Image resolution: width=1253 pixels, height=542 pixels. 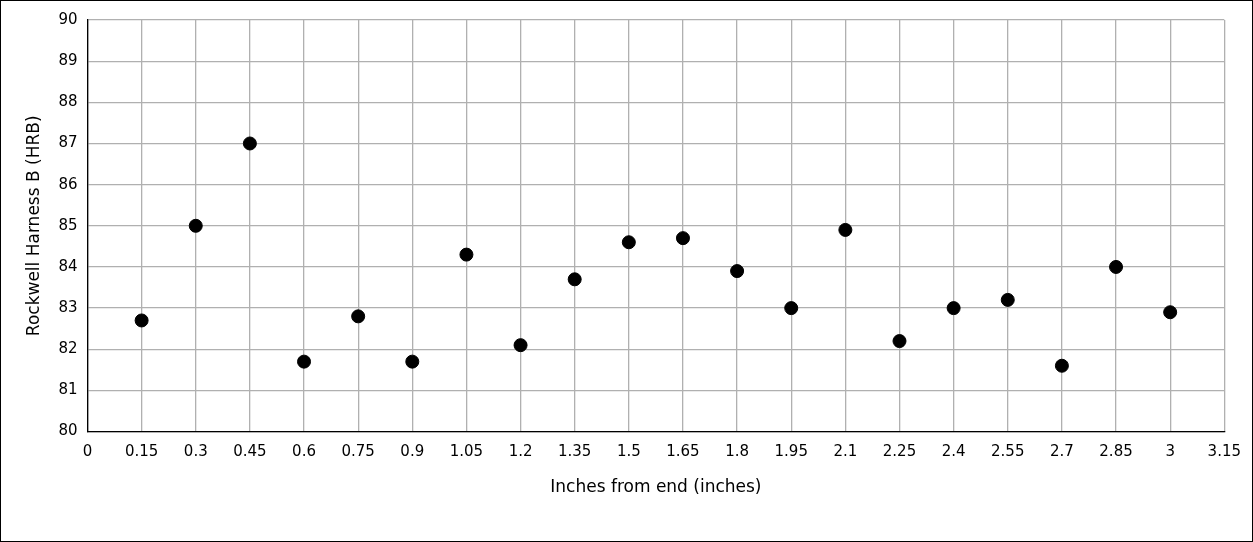 I want to click on y-tick-label: 83, so click(x=68, y=307).